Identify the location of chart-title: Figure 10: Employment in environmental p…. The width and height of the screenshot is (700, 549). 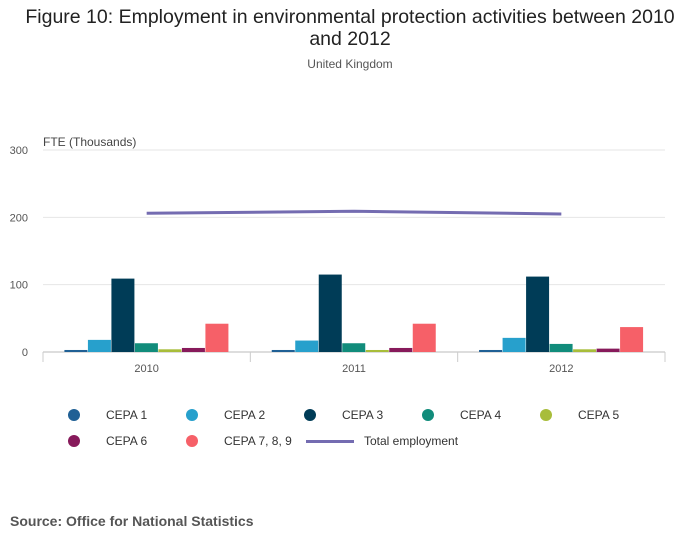
(350, 28).